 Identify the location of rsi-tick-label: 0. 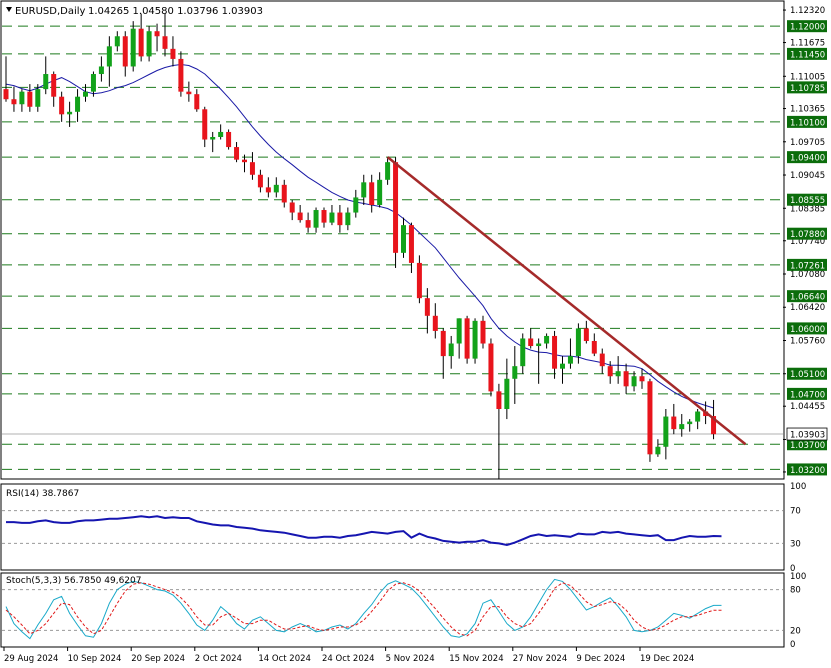
(792, 569).